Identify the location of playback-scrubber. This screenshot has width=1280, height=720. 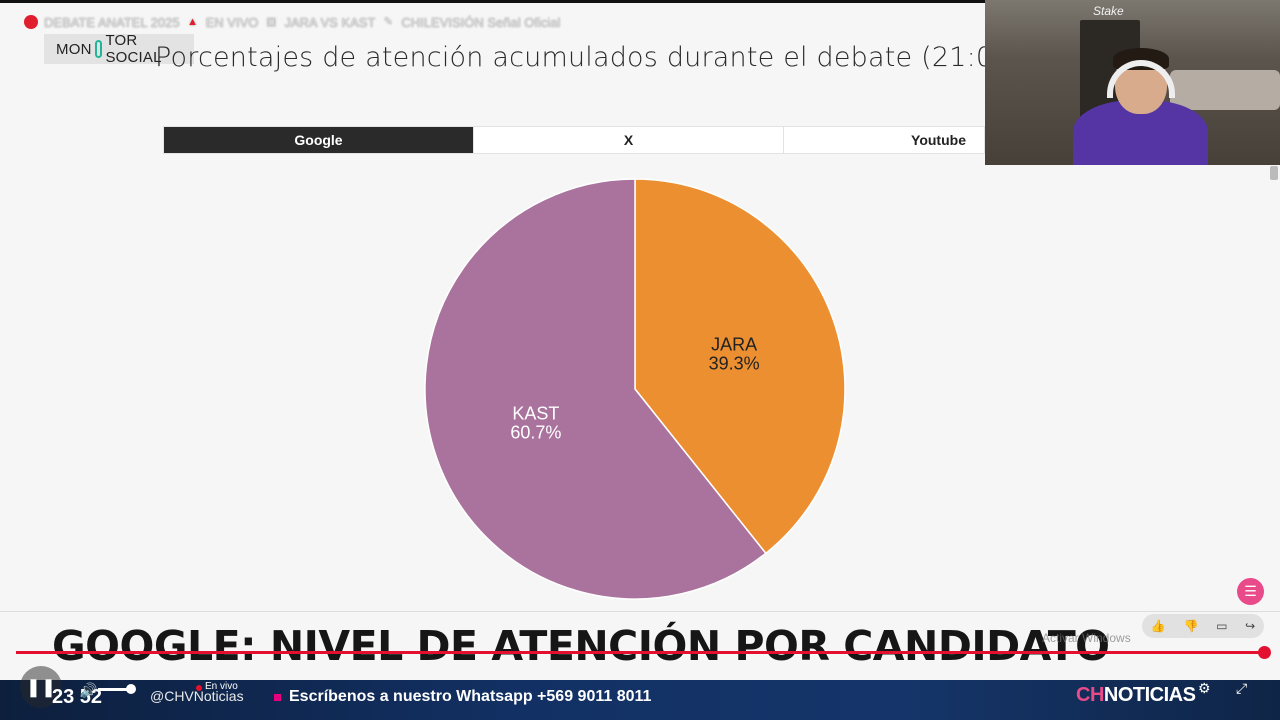
(1264, 652).